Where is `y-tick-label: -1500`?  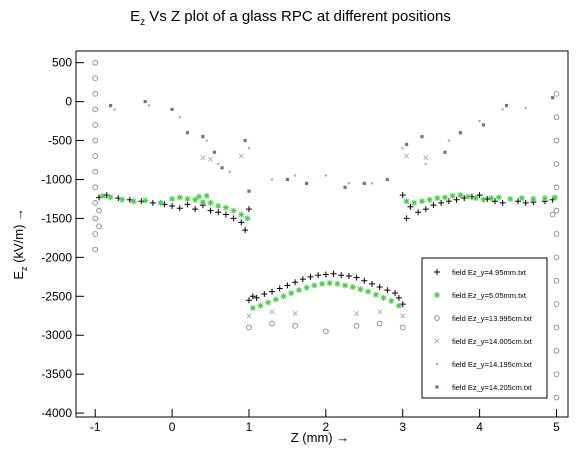
y-tick-label: -1500 is located at coordinates (56, 218).